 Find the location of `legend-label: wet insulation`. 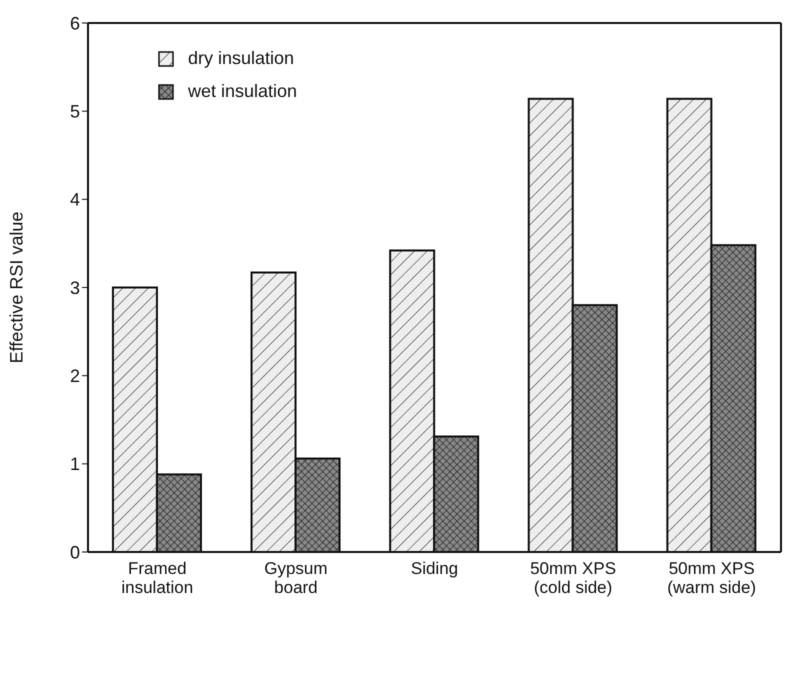

legend-label: wet insulation is located at coordinates (243, 91).